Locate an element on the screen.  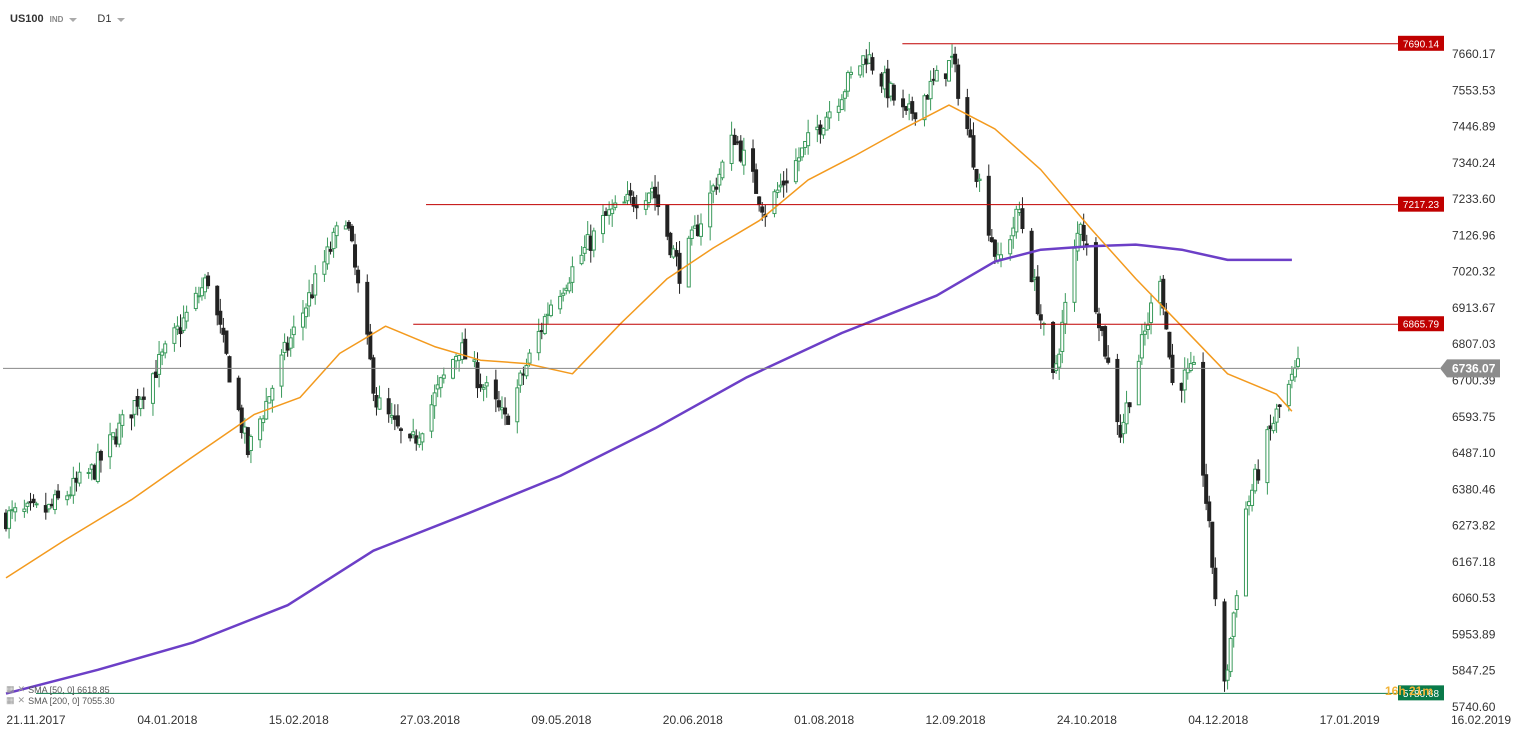
timeframe-dropdown-icon is located at coordinates (121, 20).